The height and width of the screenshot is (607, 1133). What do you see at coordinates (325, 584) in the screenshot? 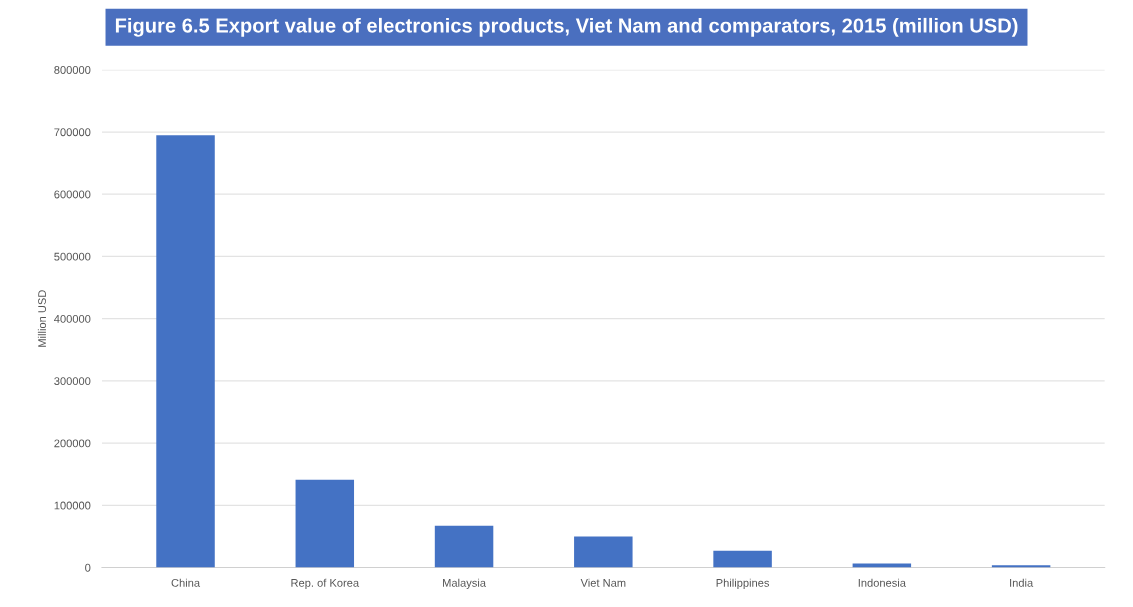
I see `x-tick-label: Rep. of Korea` at bounding box center [325, 584].